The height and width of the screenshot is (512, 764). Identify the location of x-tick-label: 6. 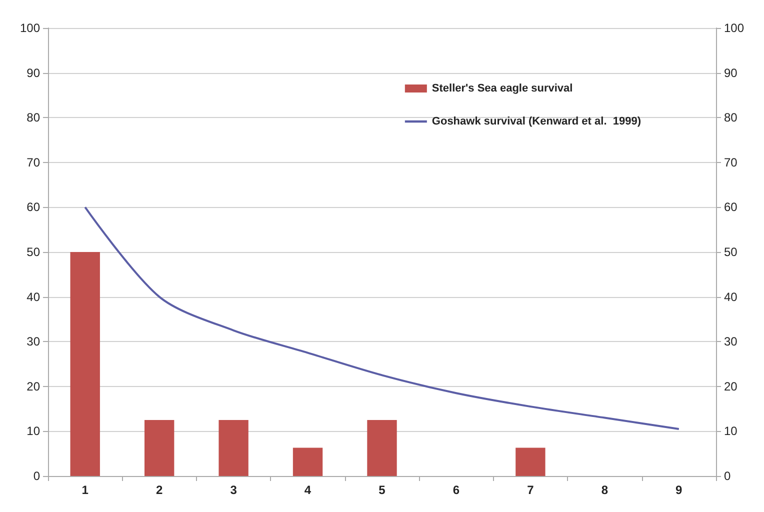
(456, 490).